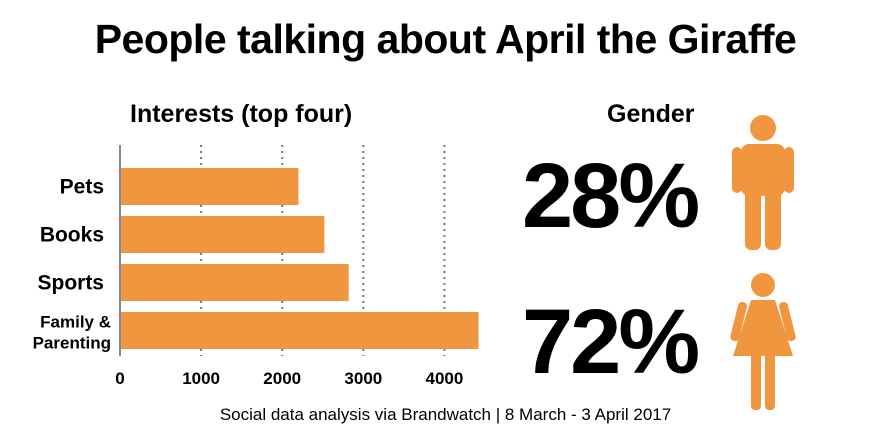  Describe the element at coordinates (363, 378) in the screenshot. I see `x-tick-label: 3000` at that location.